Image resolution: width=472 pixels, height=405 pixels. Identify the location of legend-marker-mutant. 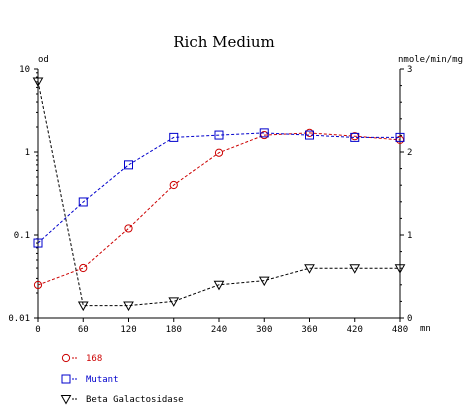
(66, 379).